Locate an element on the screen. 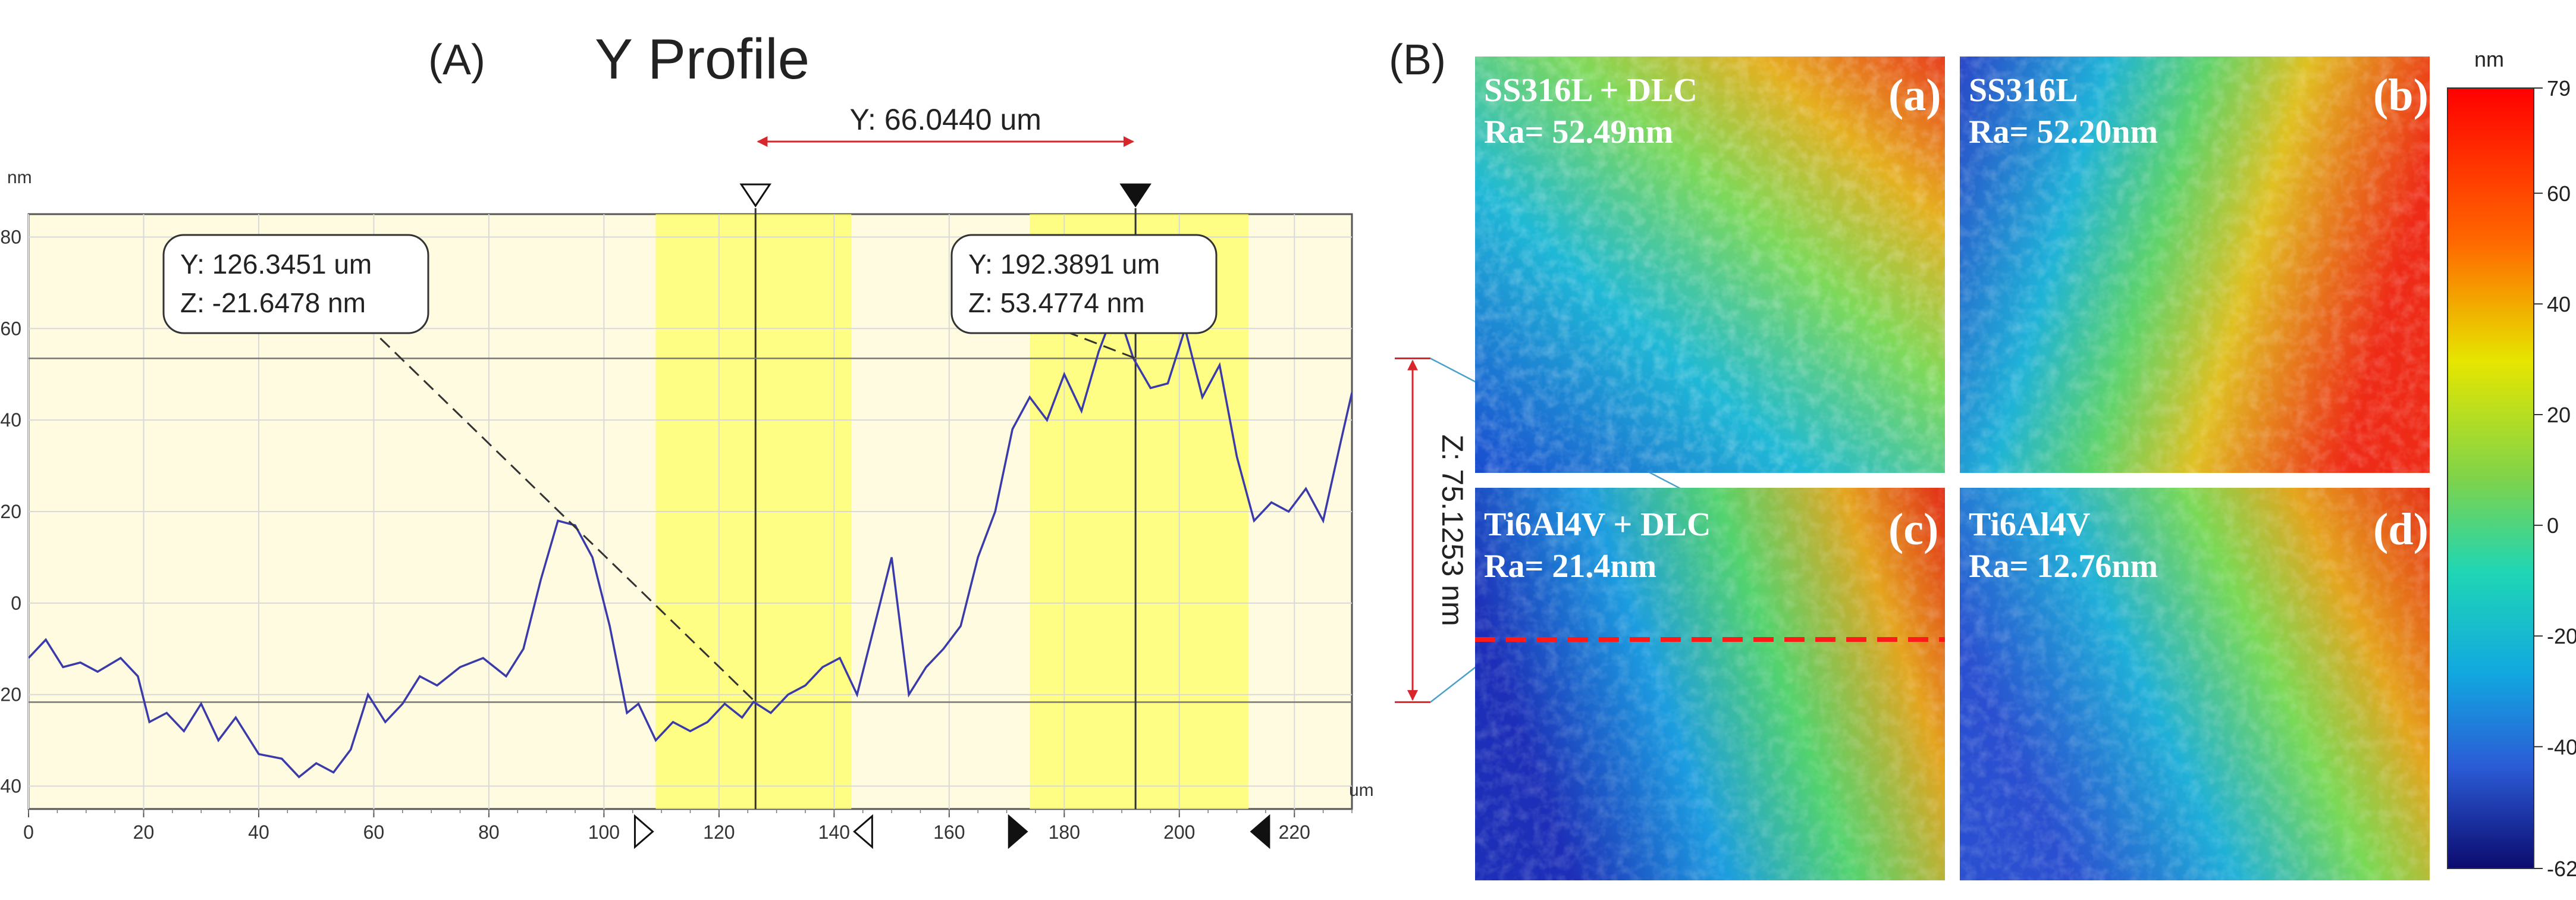  y-axis-unit: nm is located at coordinates (19, 177).